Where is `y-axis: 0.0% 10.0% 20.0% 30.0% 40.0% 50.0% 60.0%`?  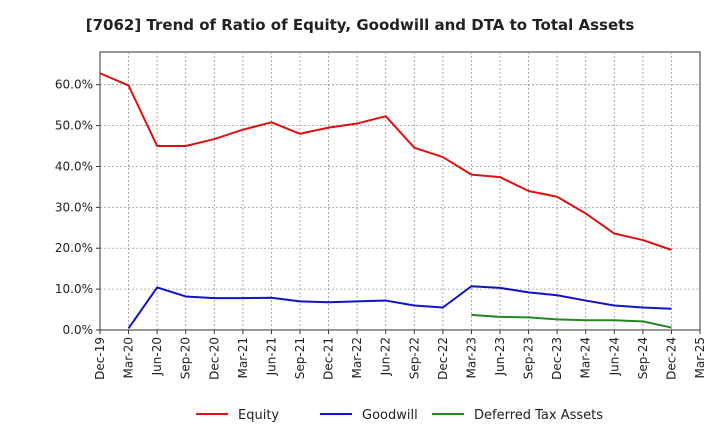
y-axis: 0.0% 10.0% 20.0% 30.0% 40.0% 50.0% 60.0% is located at coordinates (77, 207).